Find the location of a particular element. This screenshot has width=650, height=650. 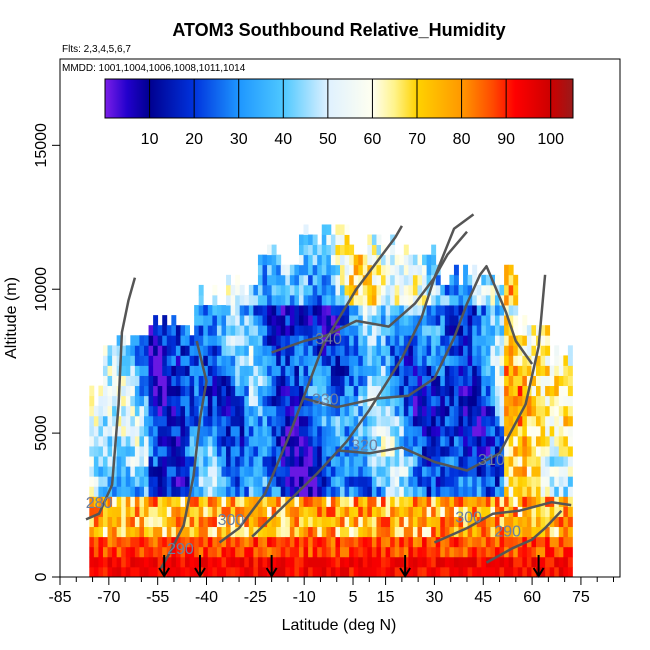

contour-label: 290 is located at coordinates (180, 549).